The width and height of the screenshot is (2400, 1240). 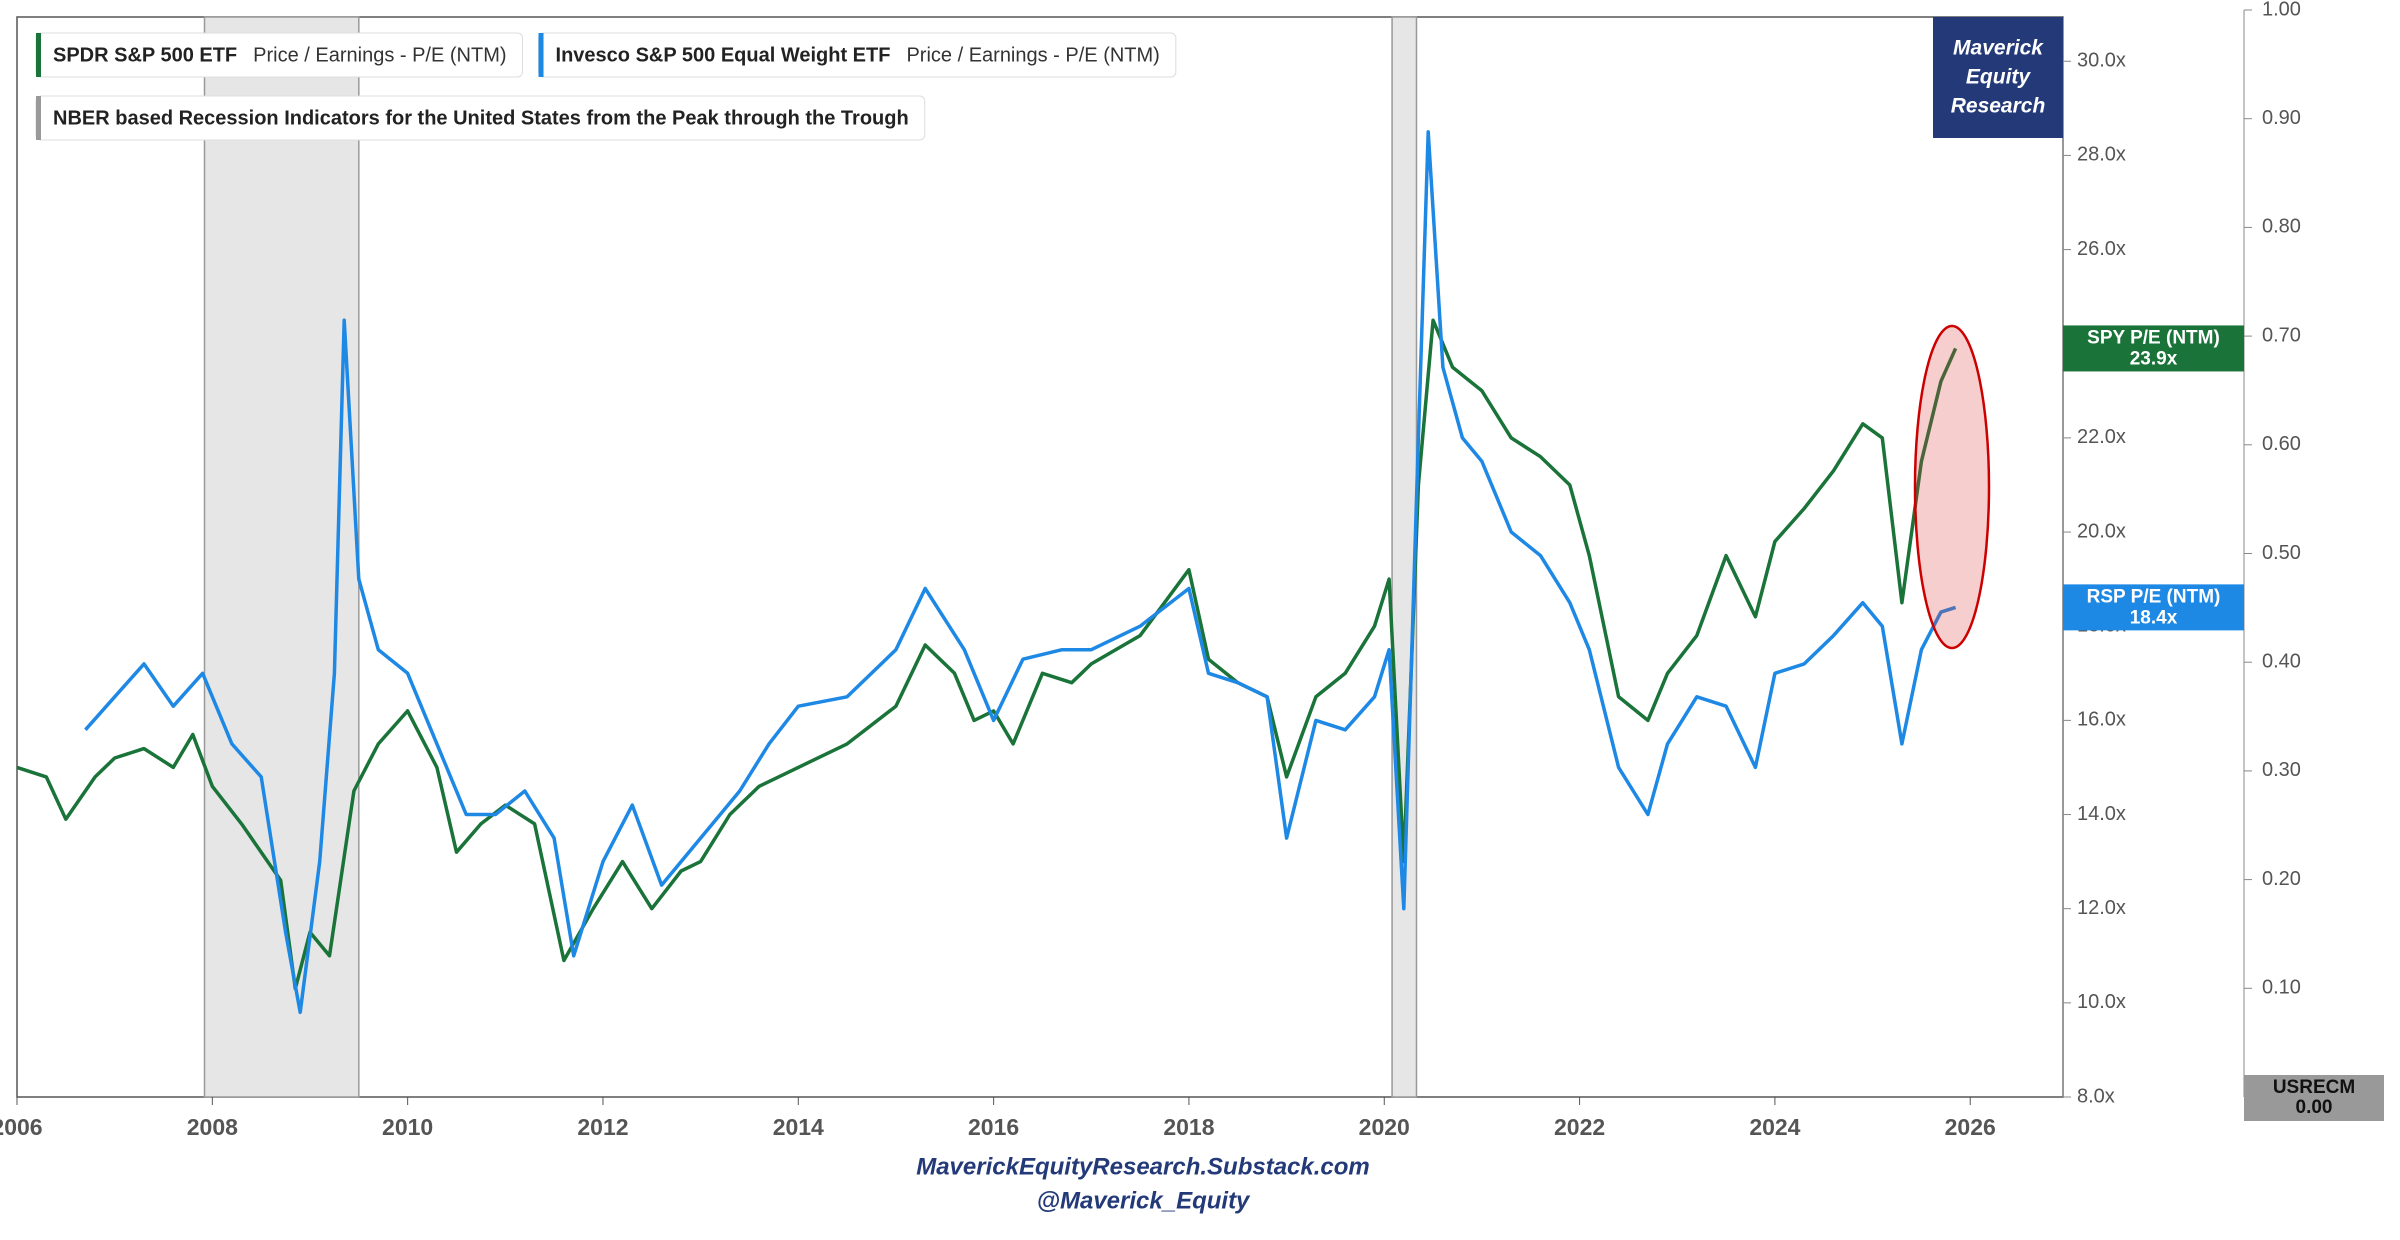 What do you see at coordinates (2101, 1002) in the screenshot?
I see `y-tick-label: 10.0x` at bounding box center [2101, 1002].